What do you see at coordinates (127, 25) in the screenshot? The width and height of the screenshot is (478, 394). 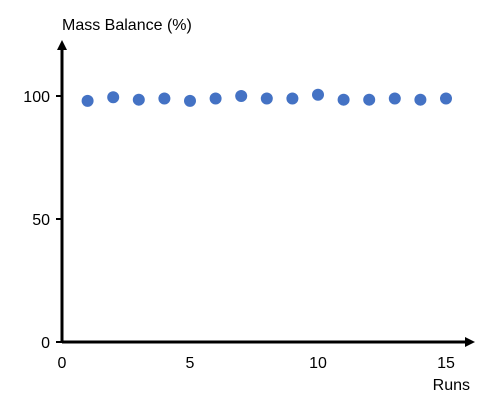 I see `y-axis-title: Mass Balance (%)` at bounding box center [127, 25].